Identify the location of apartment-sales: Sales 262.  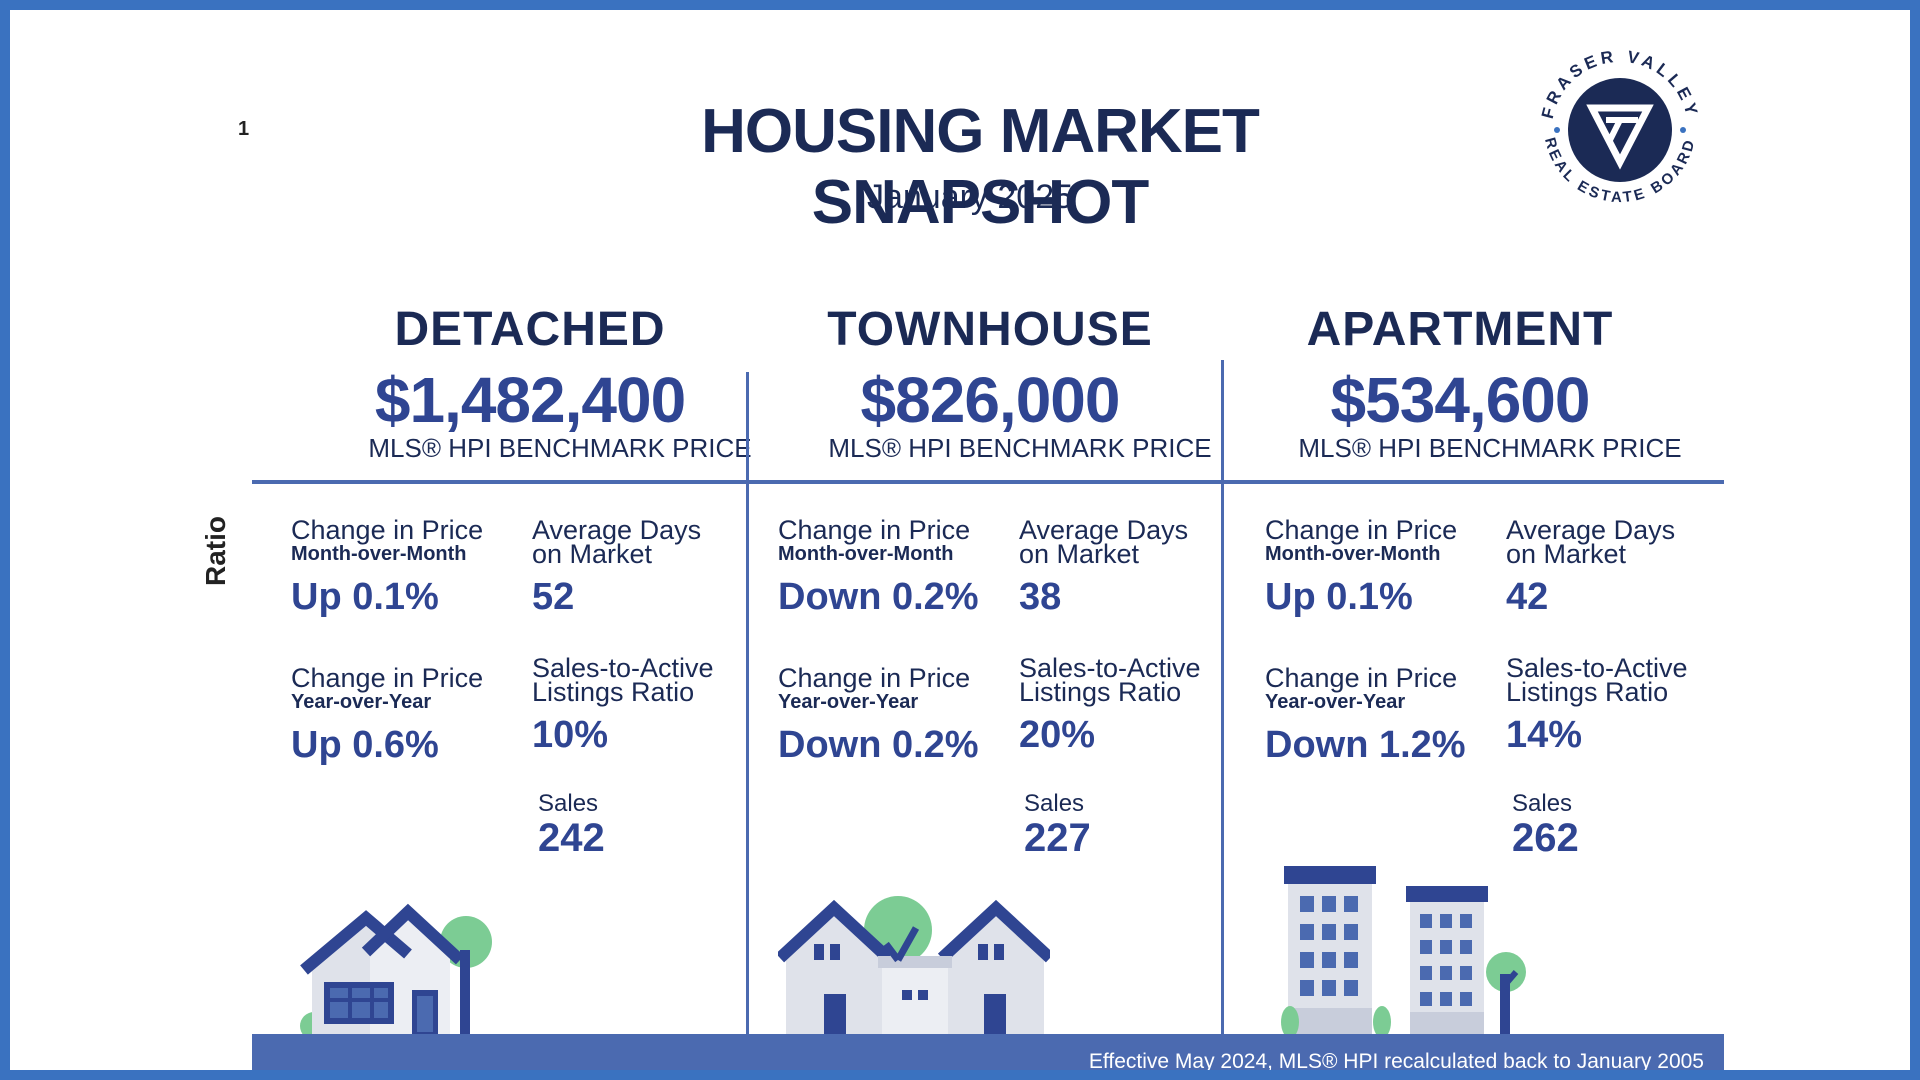
(1545, 826).